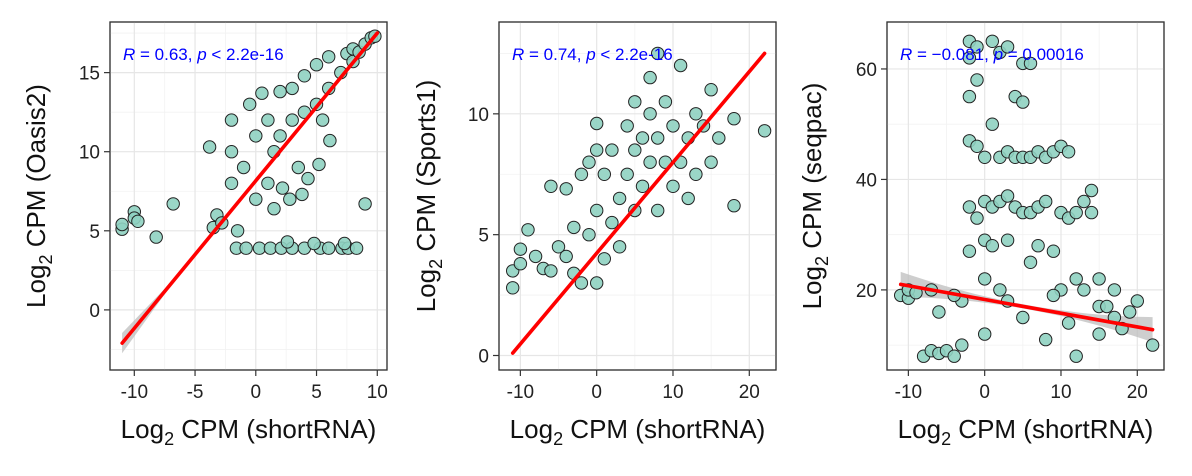 The width and height of the screenshot is (1192, 476). I want to click on x-tick-label: -5, so click(195, 392).